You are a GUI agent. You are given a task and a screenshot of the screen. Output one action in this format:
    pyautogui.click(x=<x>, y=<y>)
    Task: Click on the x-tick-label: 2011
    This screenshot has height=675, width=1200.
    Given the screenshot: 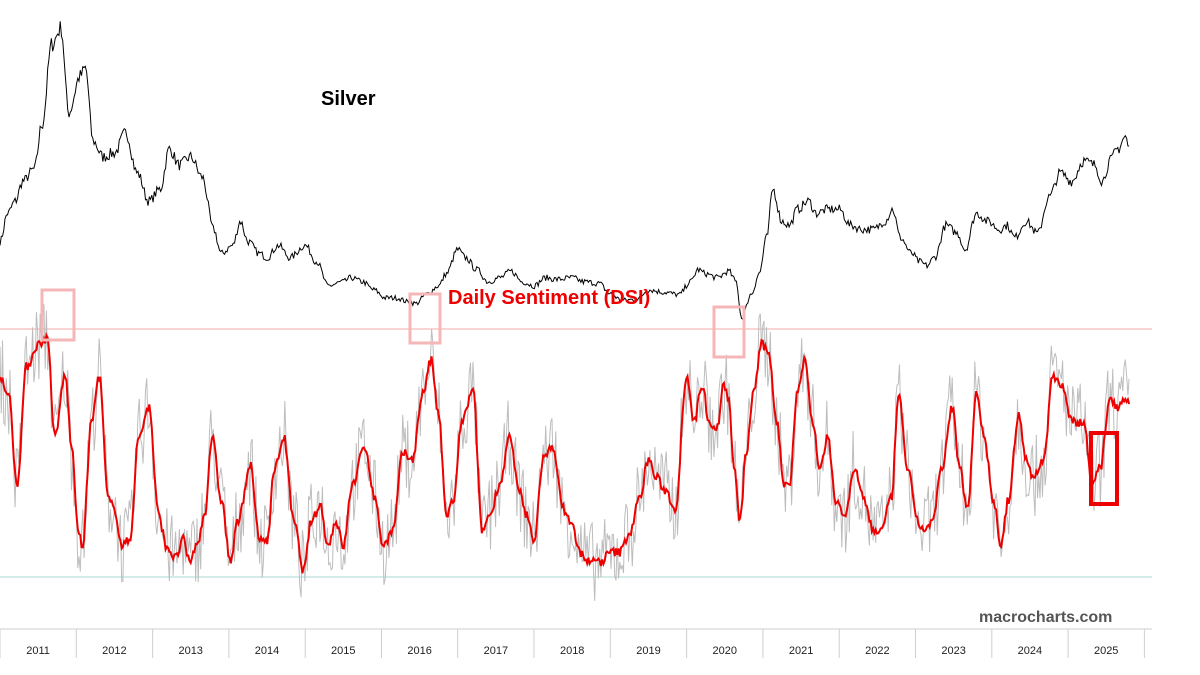 What is the action you would take?
    pyautogui.click(x=38, y=651)
    